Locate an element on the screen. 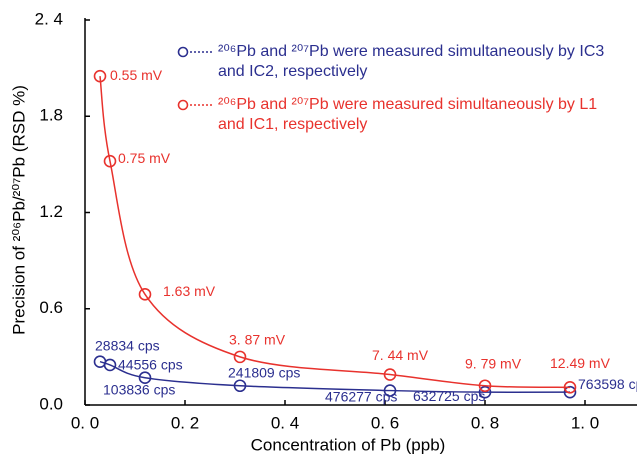  point-label: 0.55 mV is located at coordinates (136, 75).